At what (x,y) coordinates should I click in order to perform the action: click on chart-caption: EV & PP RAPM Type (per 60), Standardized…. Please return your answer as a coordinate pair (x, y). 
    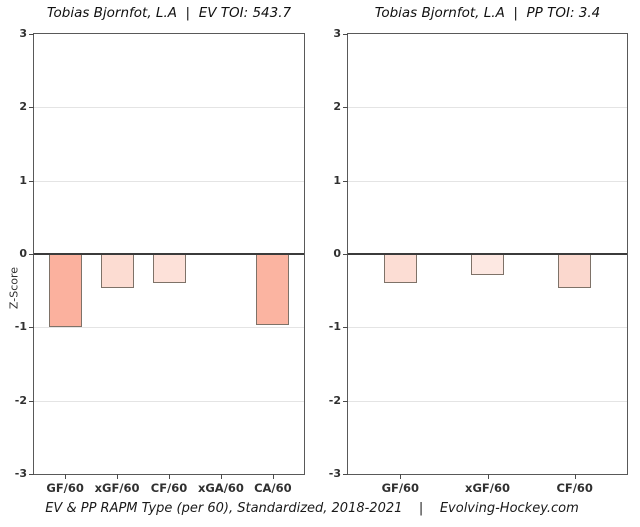
    Looking at the image, I should click on (312, 508).